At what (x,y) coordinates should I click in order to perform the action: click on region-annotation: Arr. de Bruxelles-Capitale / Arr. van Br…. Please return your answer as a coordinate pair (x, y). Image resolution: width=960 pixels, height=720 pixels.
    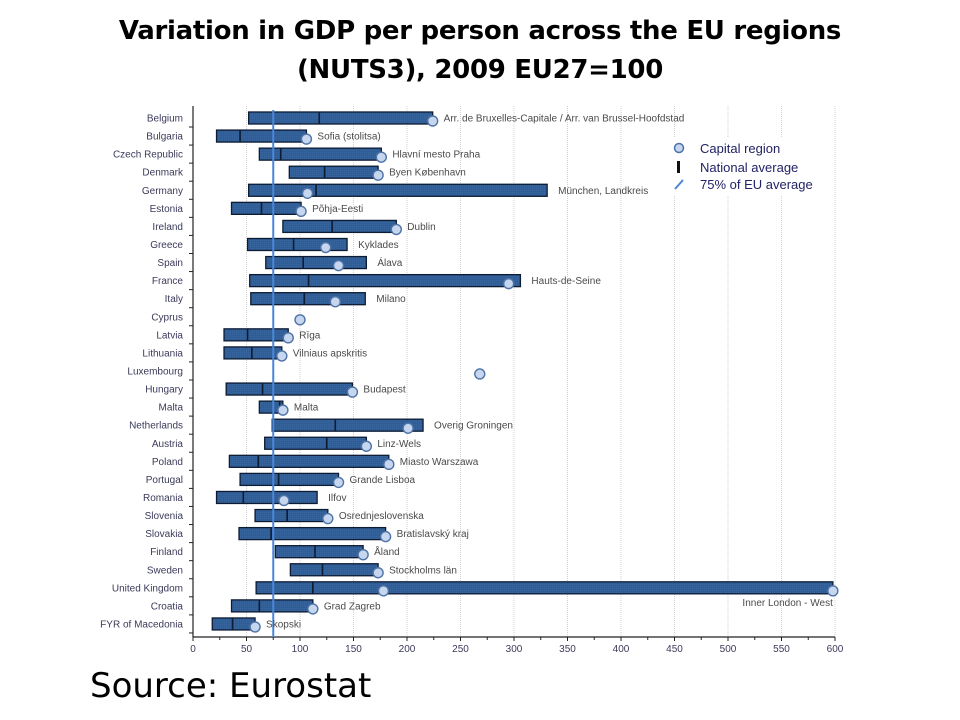
    Looking at the image, I should click on (564, 119).